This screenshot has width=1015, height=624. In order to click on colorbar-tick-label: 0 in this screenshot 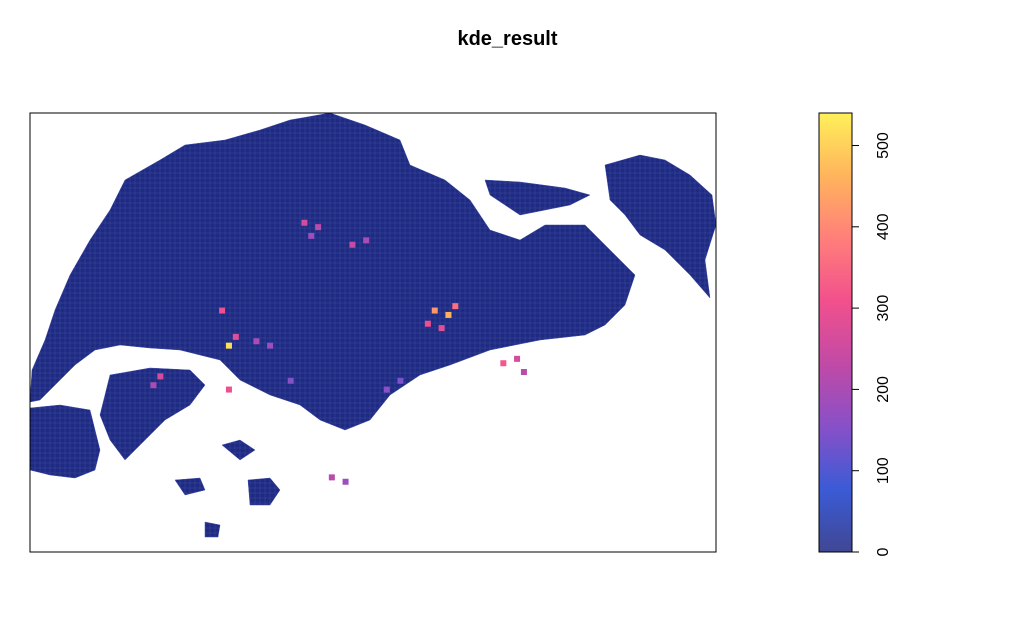, I will do `click(883, 551)`.